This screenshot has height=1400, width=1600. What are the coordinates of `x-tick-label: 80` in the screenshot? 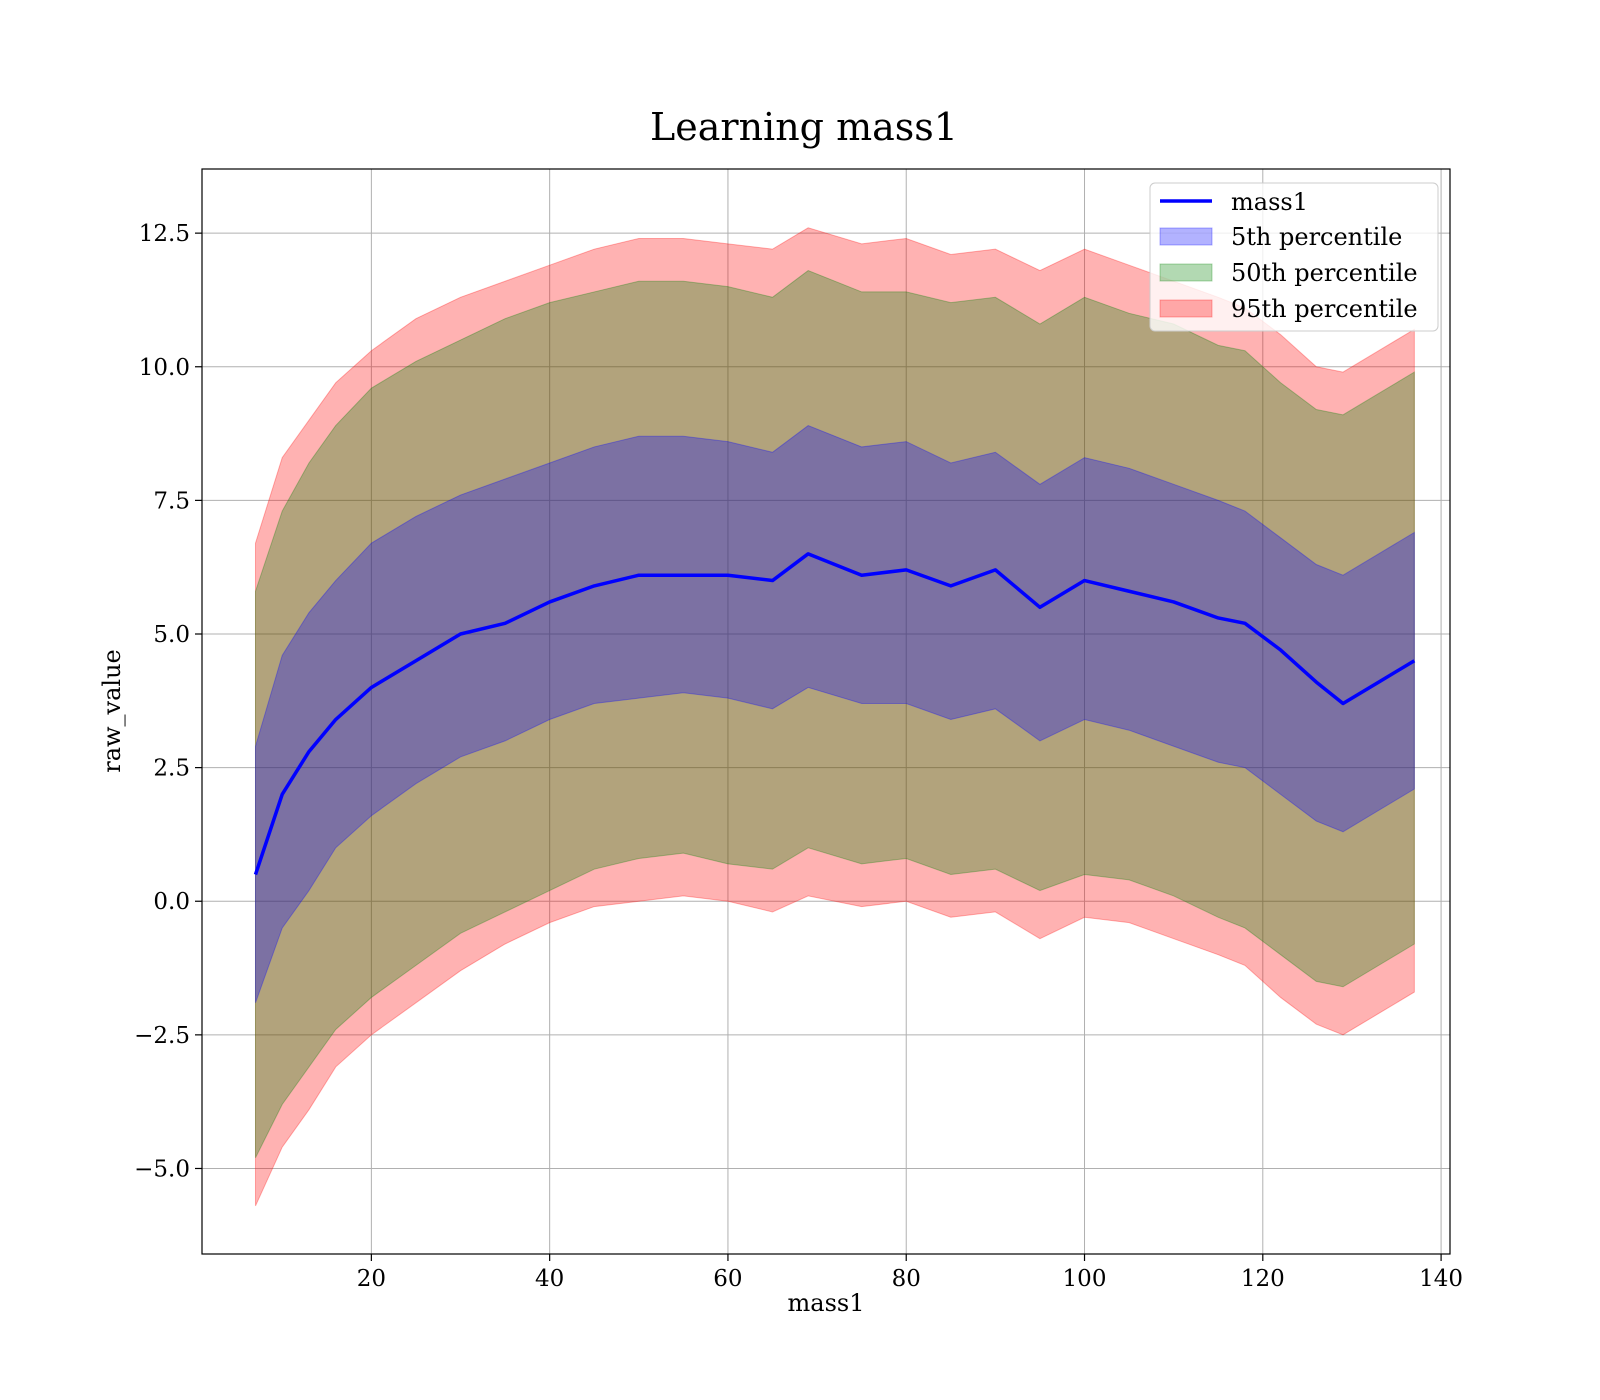 It's located at (906, 1279).